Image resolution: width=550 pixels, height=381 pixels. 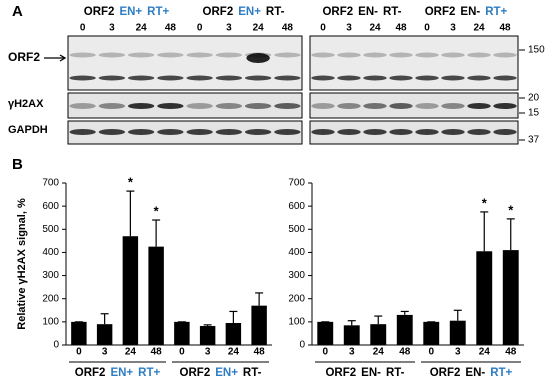 I want to click on y-tick-label: 100, so click(x=296, y=321).